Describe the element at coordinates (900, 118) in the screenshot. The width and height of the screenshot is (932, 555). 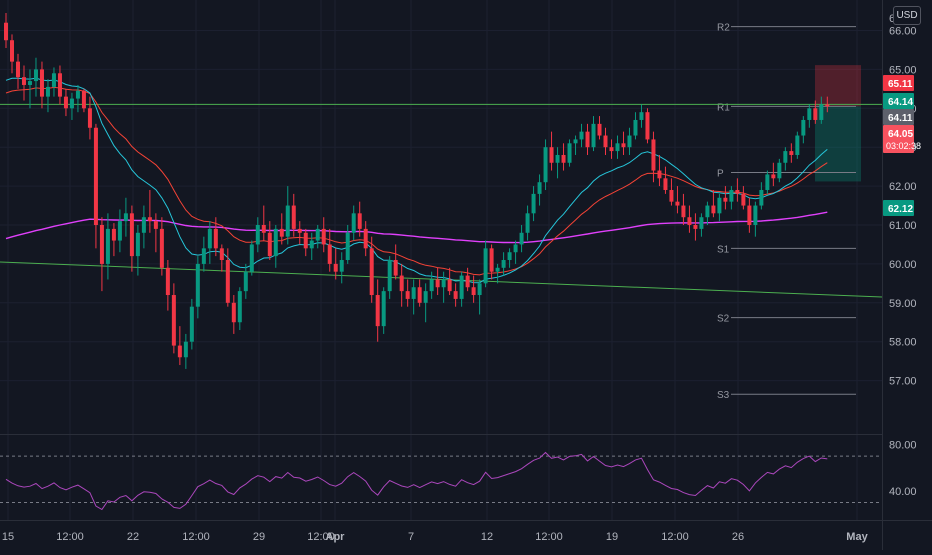
I see `price-tag-label: 64.11` at that location.